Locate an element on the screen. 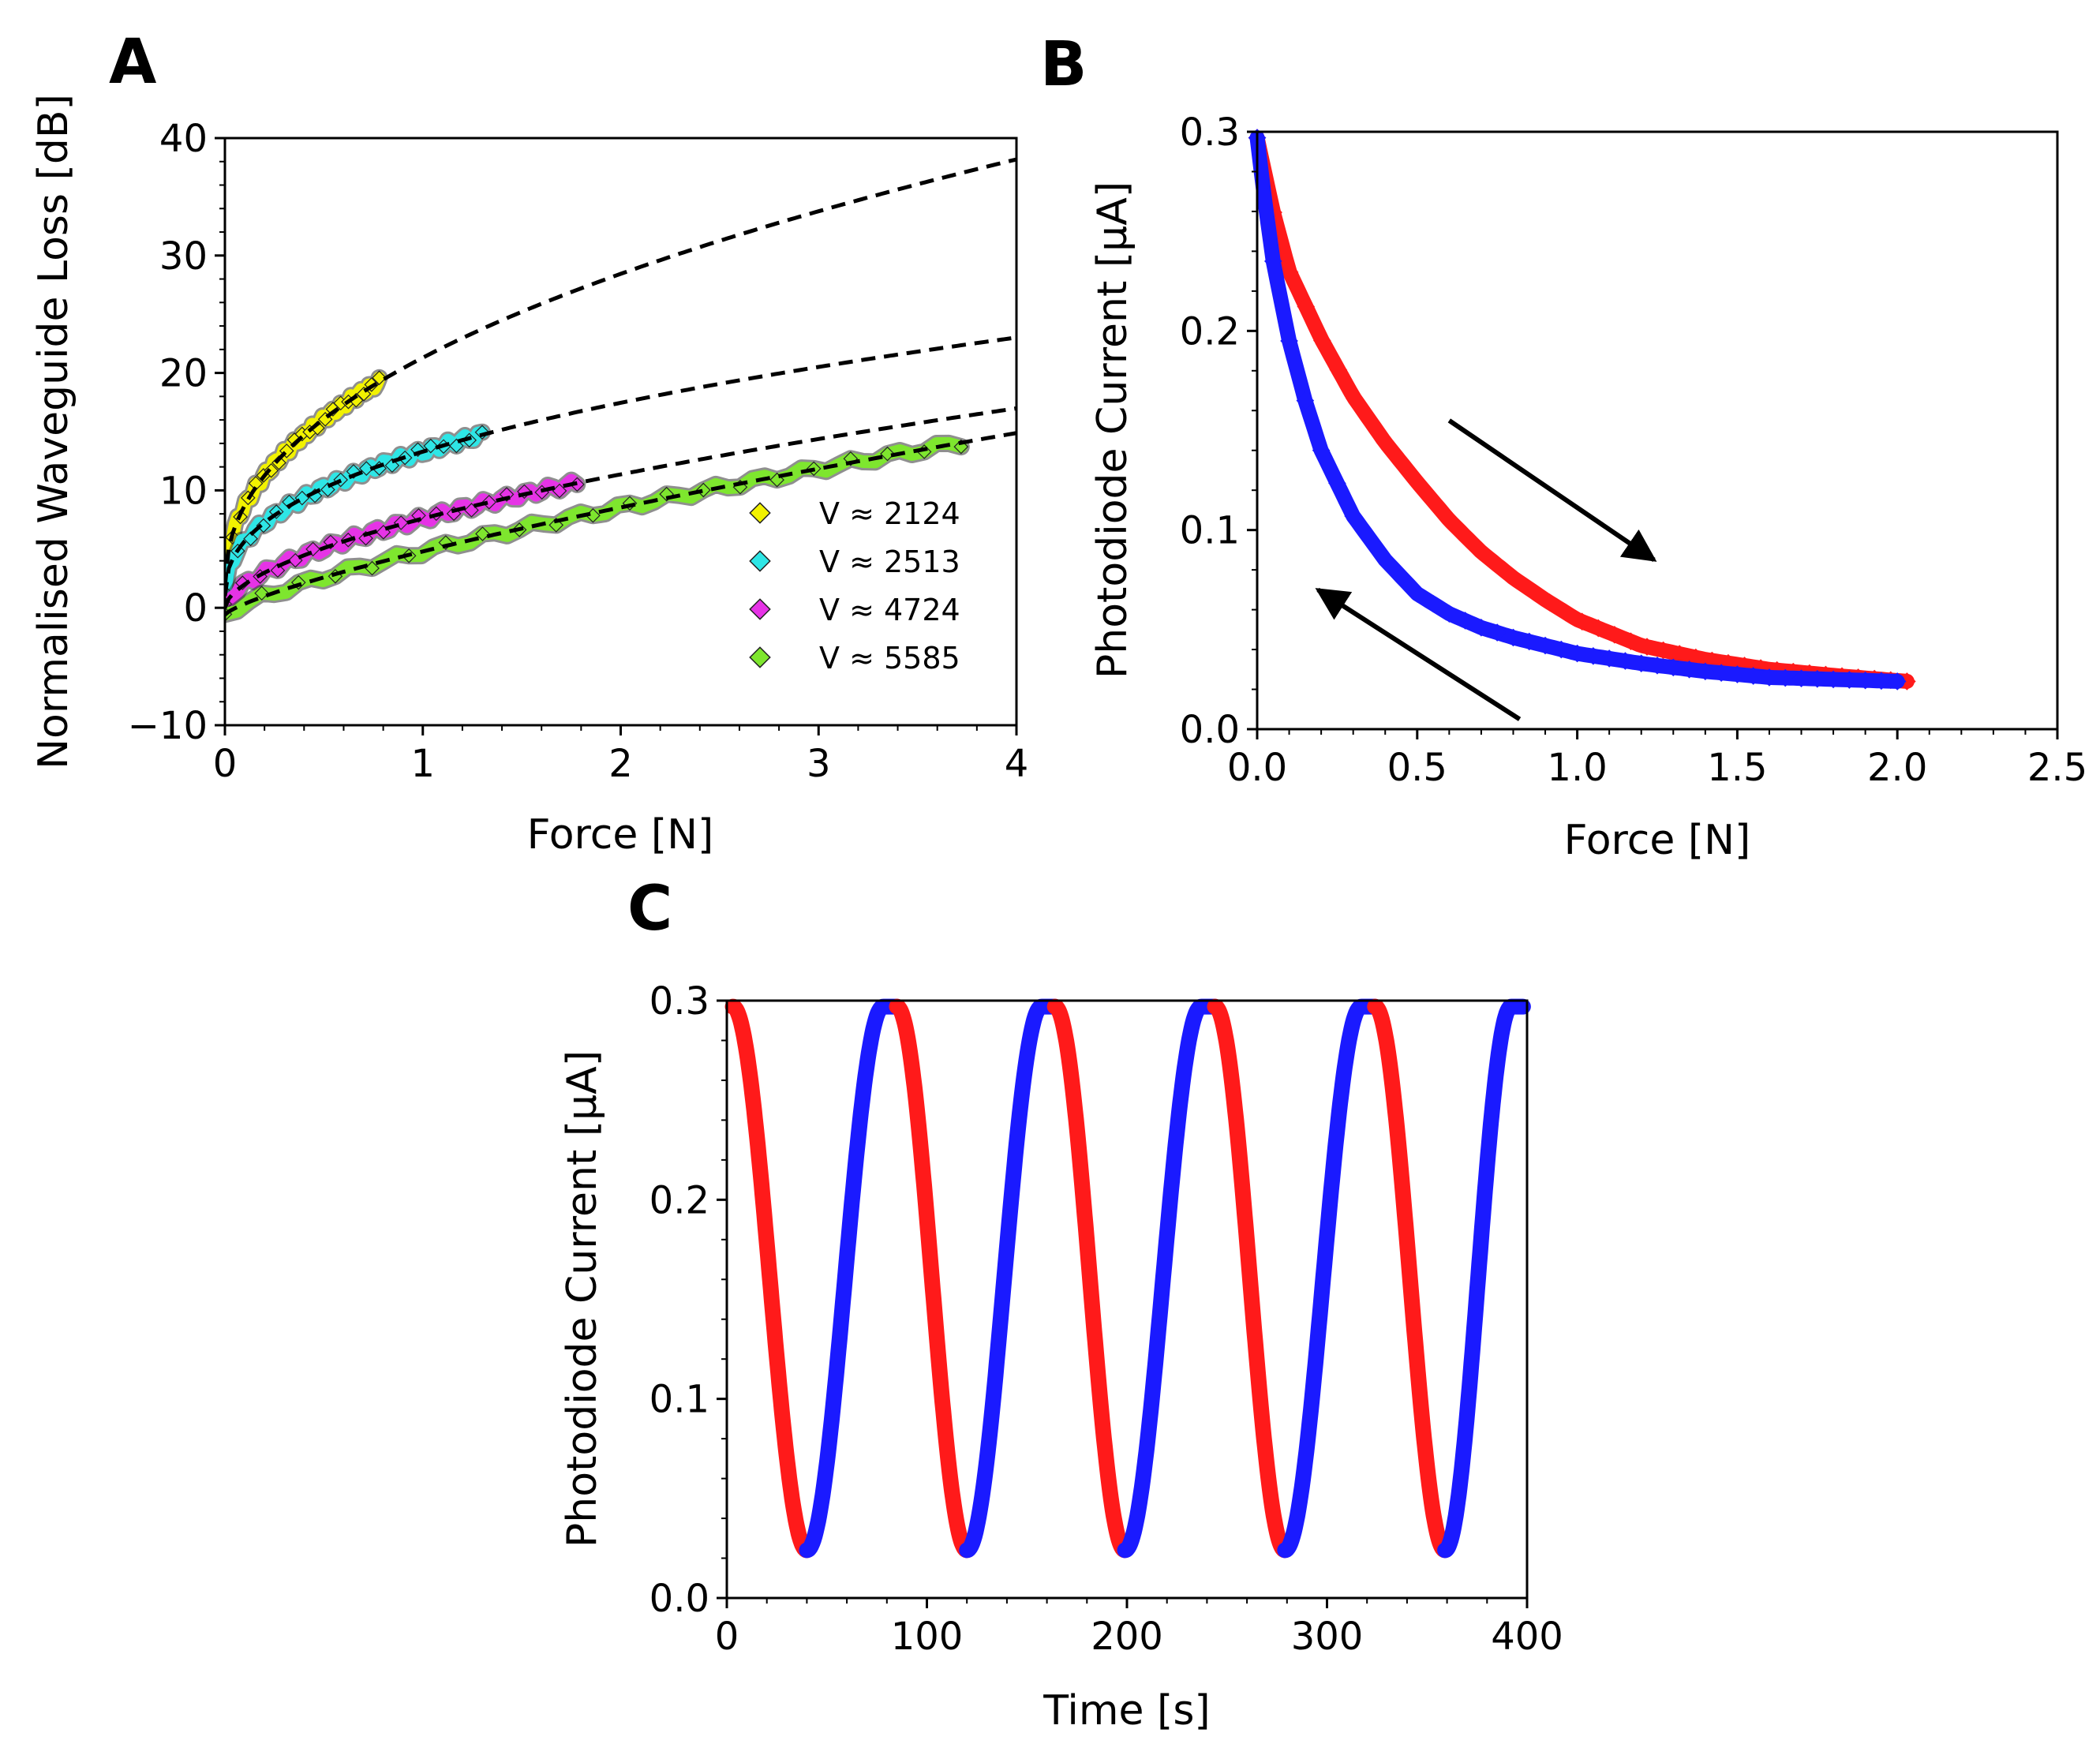 Image resolution: width=2100 pixels, height=1744 pixels. panel-b-data is located at coordinates (1582, 409).